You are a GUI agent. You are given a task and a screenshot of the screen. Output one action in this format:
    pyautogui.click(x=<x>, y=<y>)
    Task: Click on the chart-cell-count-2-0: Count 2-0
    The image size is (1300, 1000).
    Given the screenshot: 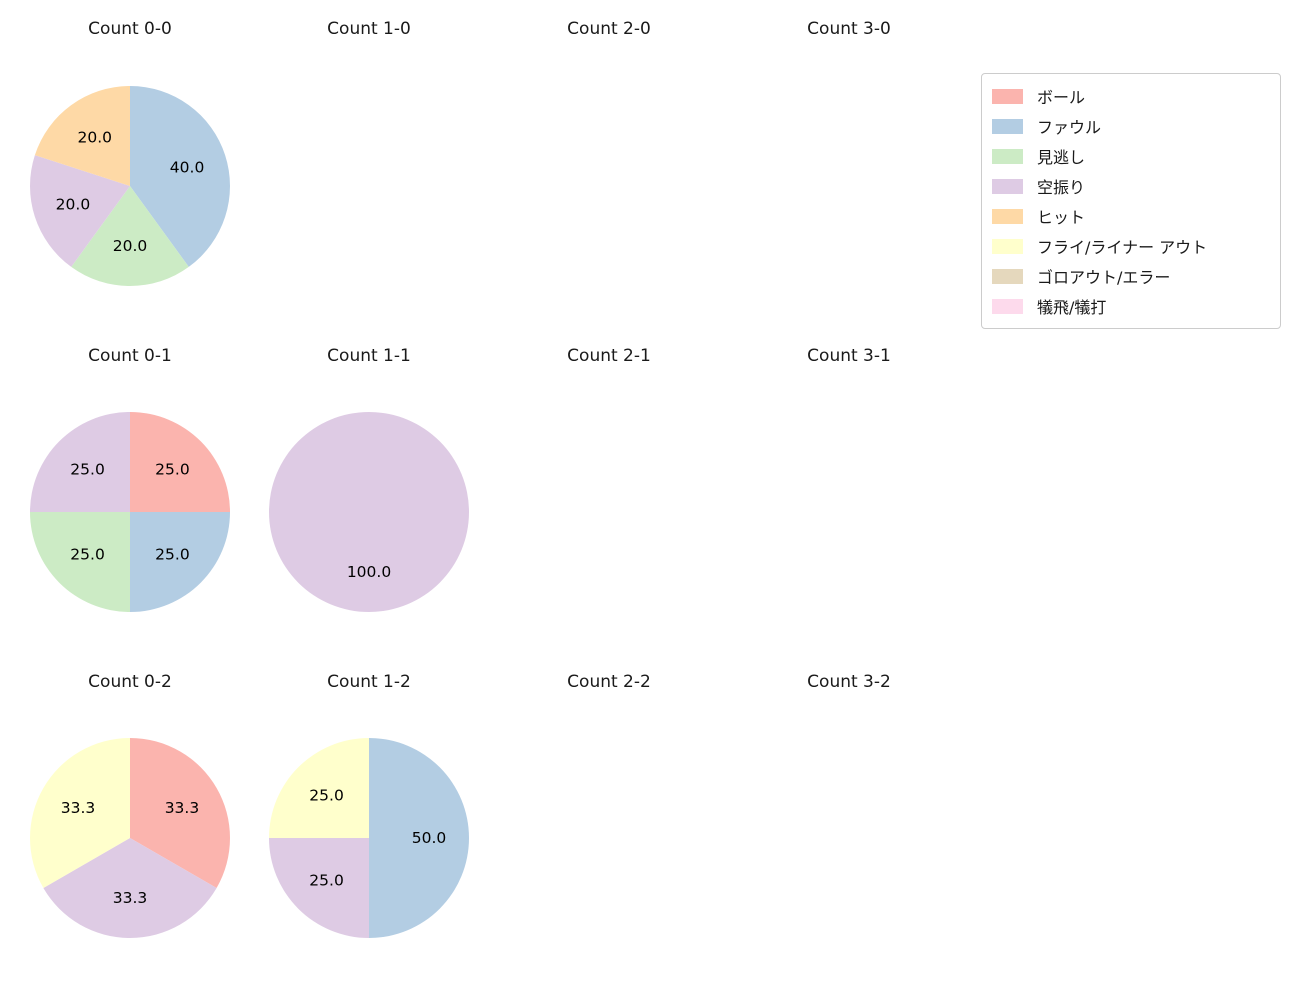 What is the action you would take?
    pyautogui.click(x=609, y=169)
    